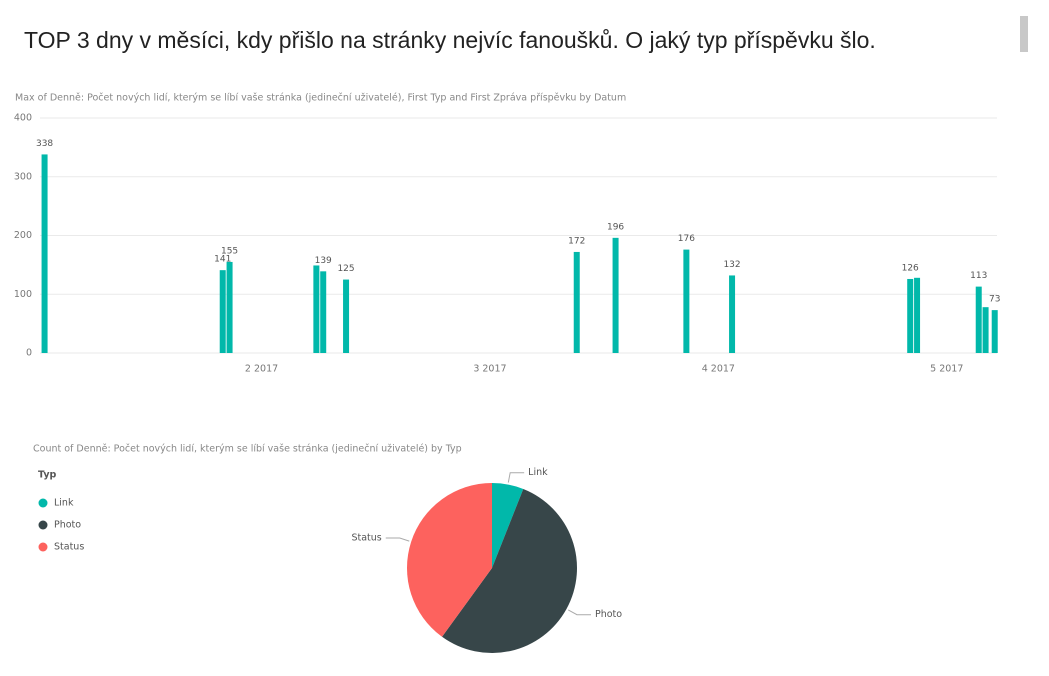  I want to click on data-label: 126, so click(910, 268).